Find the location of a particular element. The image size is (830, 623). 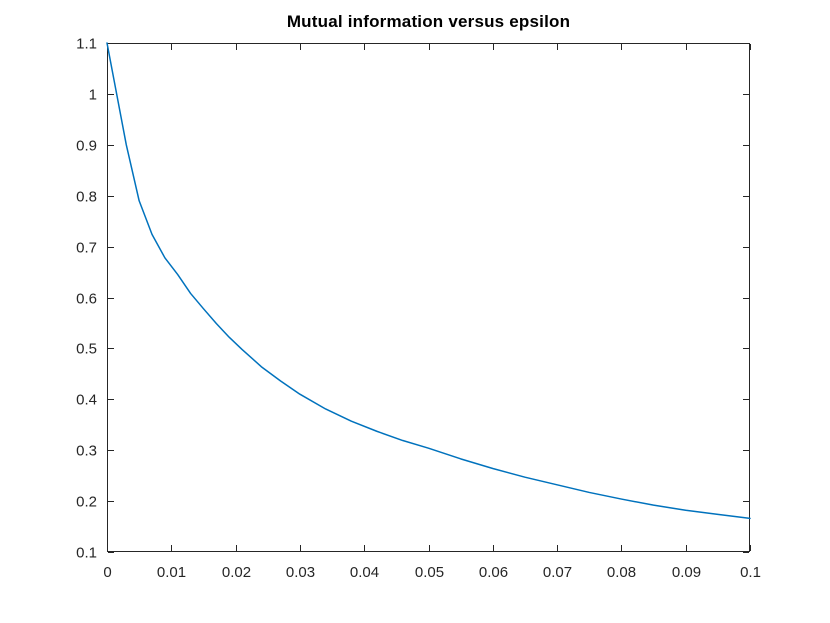

y-tick-label: 0.8 is located at coordinates (86, 197).